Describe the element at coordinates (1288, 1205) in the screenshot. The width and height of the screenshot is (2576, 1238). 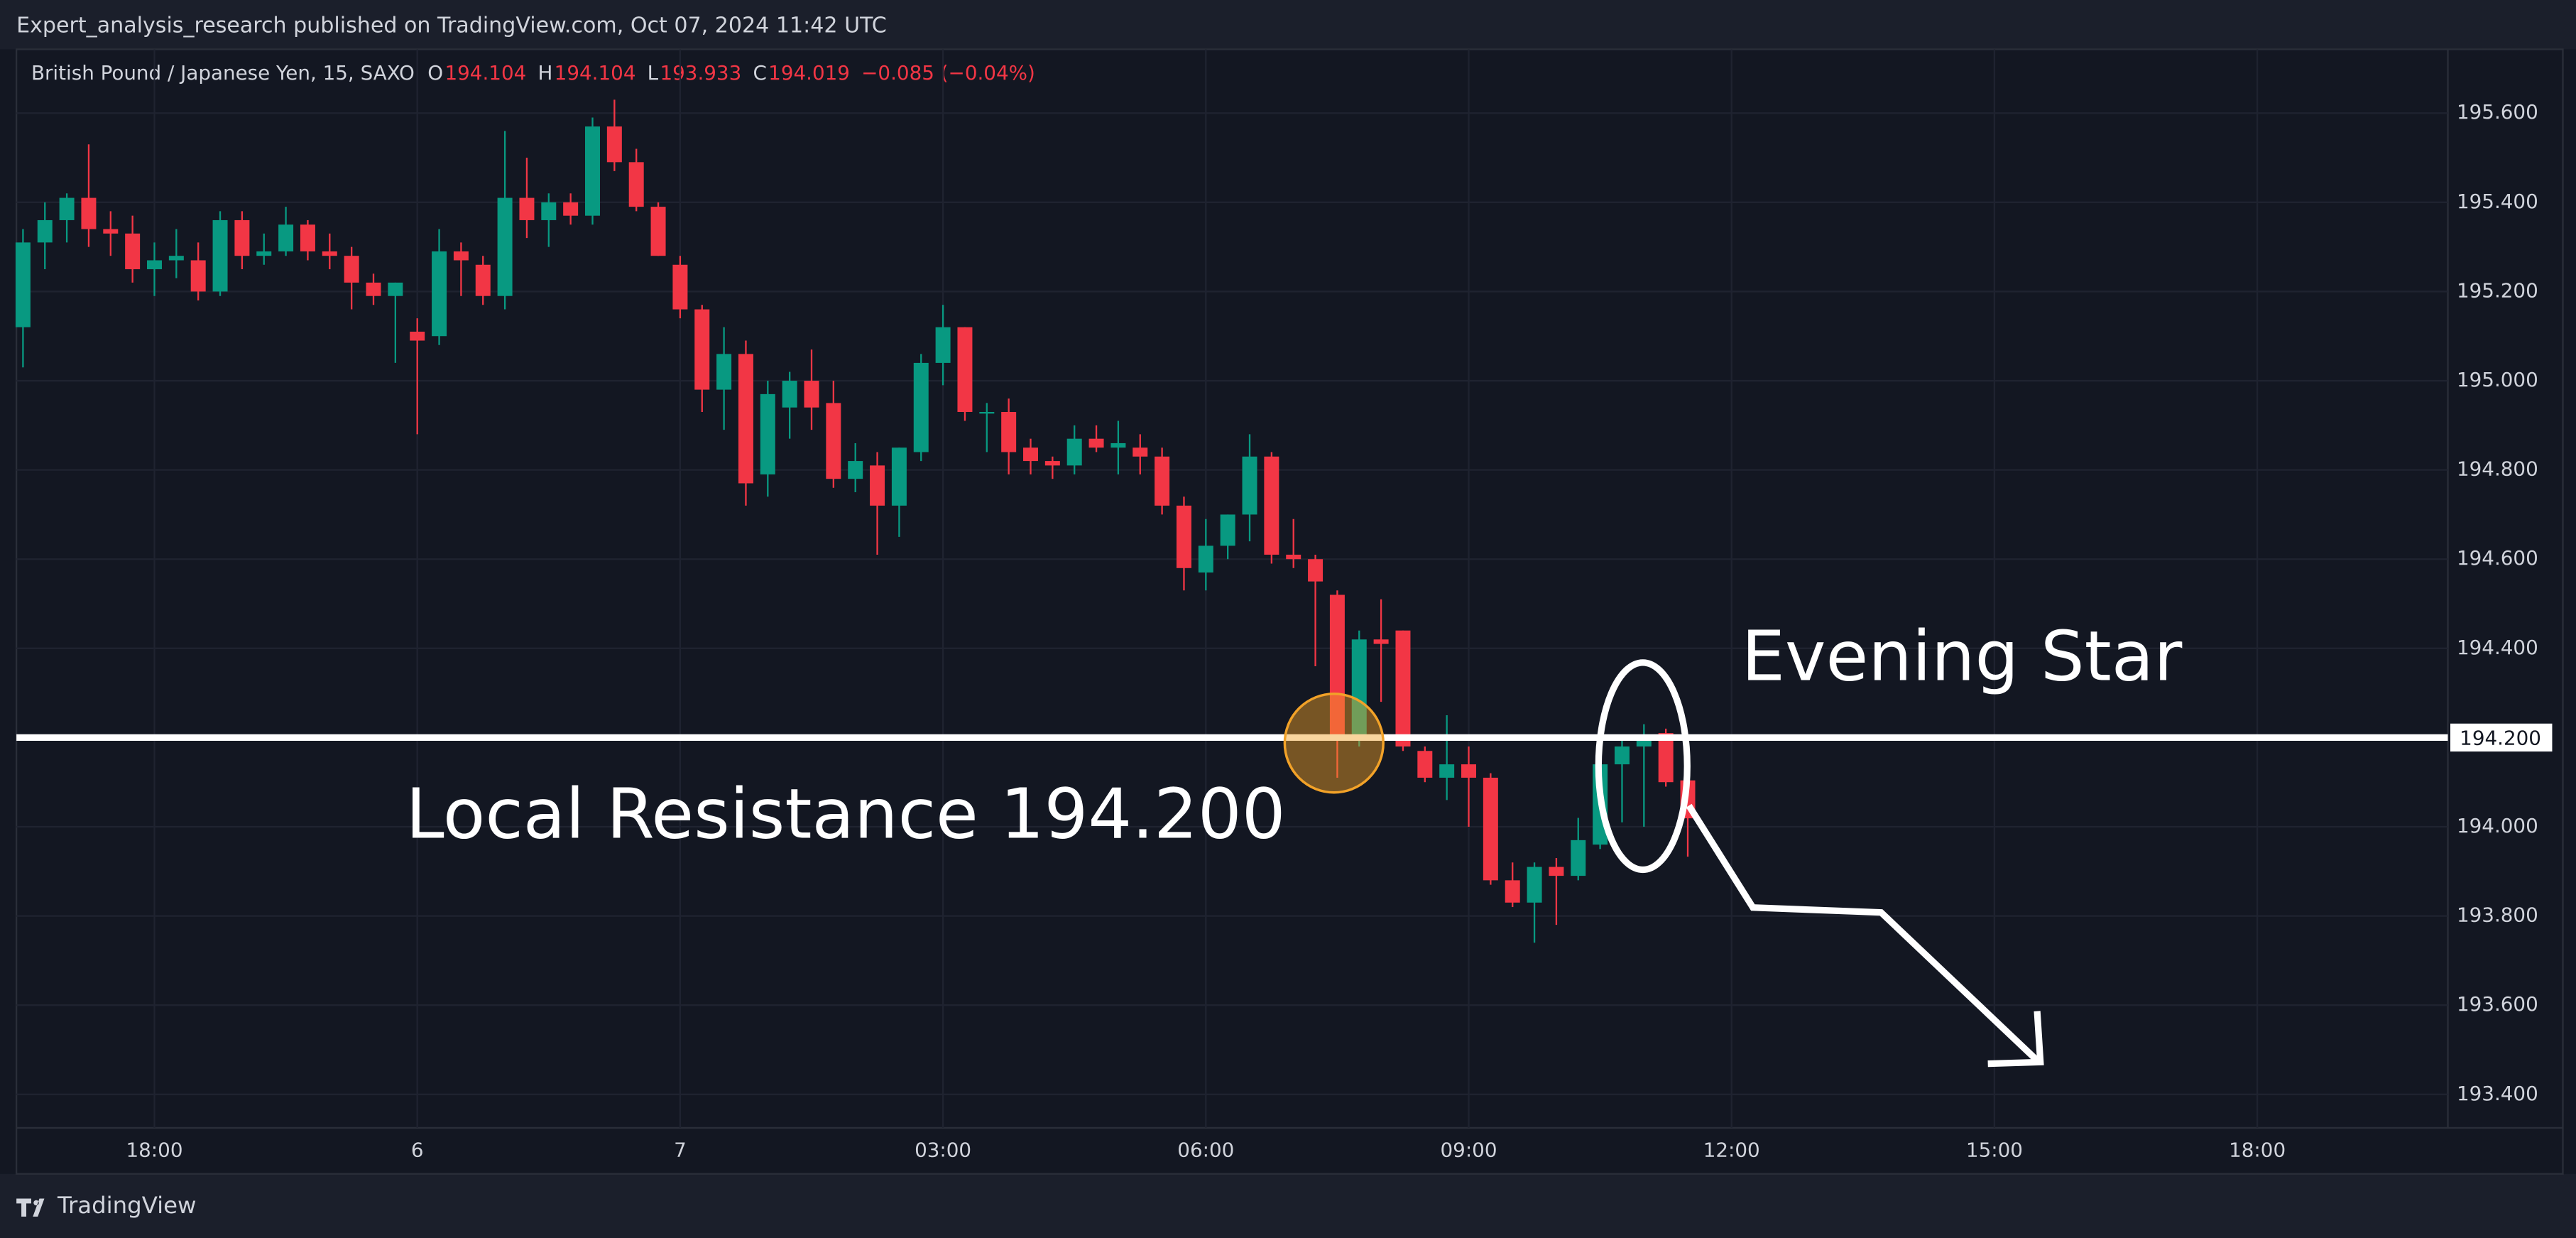
I see `footer-bar` at that location.